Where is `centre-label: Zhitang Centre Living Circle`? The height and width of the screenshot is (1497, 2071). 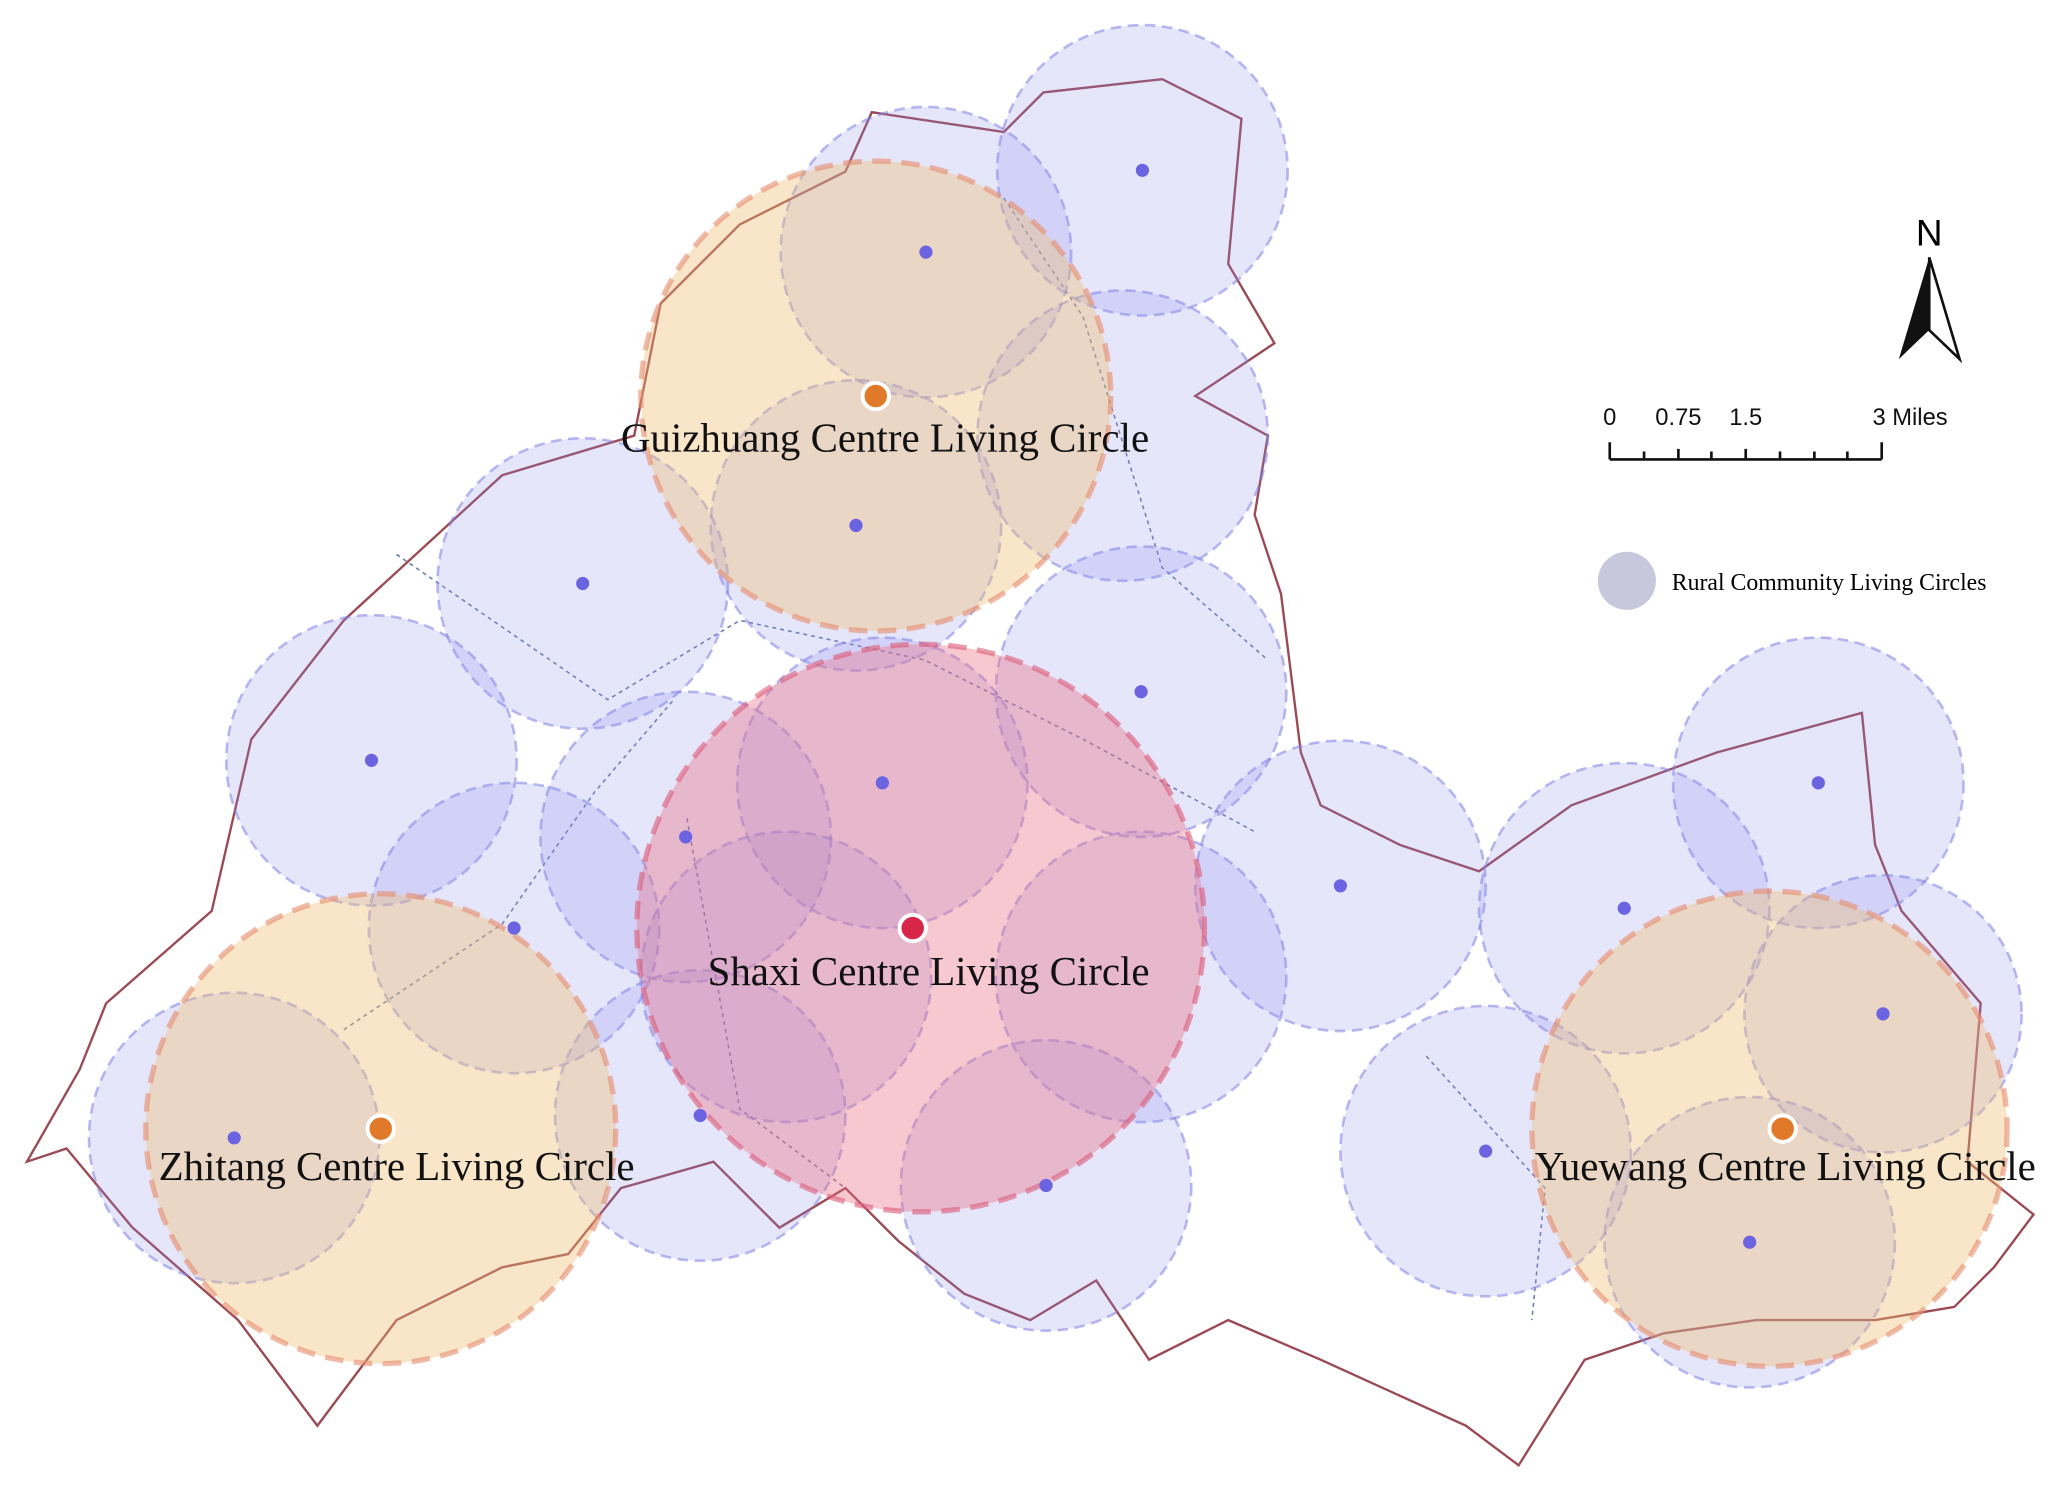 centre-label: Zhitang Centre Living Circle is located at coordinates (397, 1166).